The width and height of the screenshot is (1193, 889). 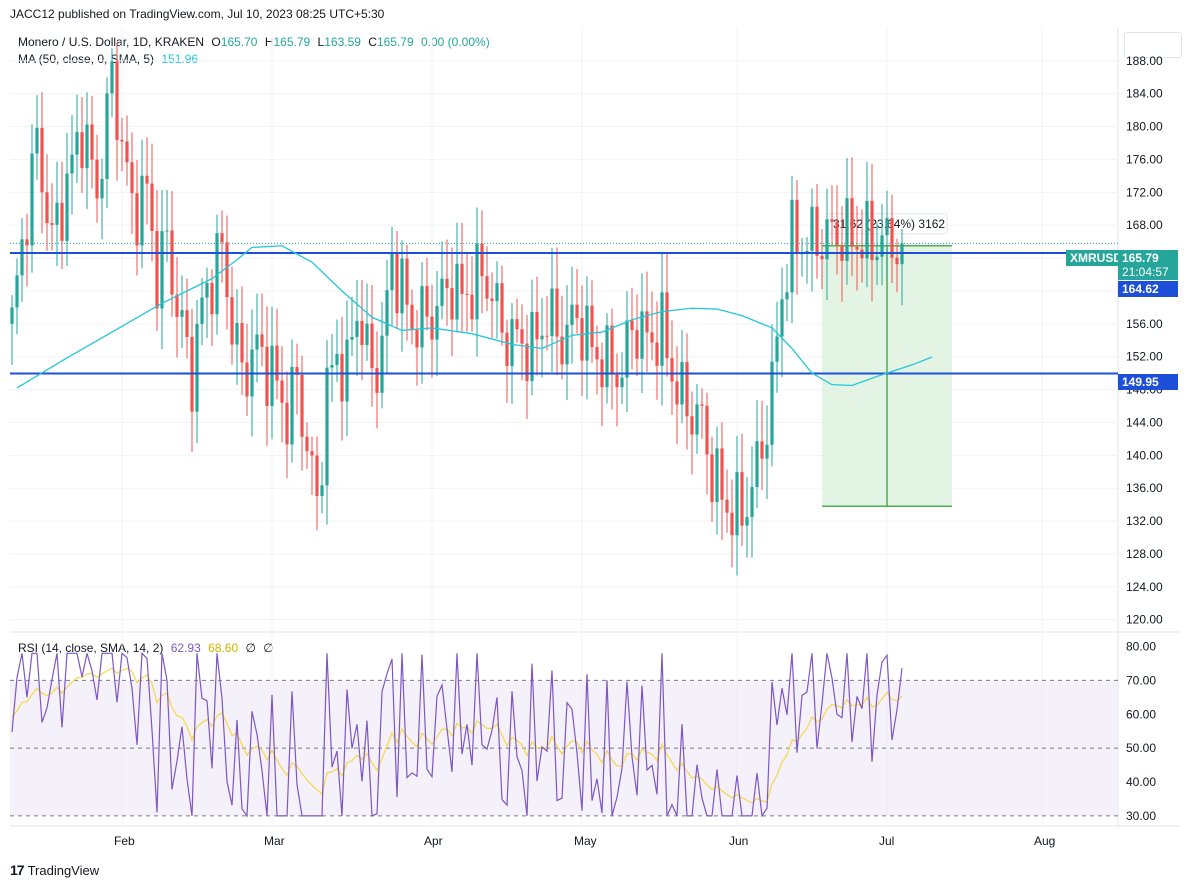 What do you see at coordinates (1141, 748) in the screenshot?
I see `rsi-tick-label: 50.00` at bounding box center [1141, 748].